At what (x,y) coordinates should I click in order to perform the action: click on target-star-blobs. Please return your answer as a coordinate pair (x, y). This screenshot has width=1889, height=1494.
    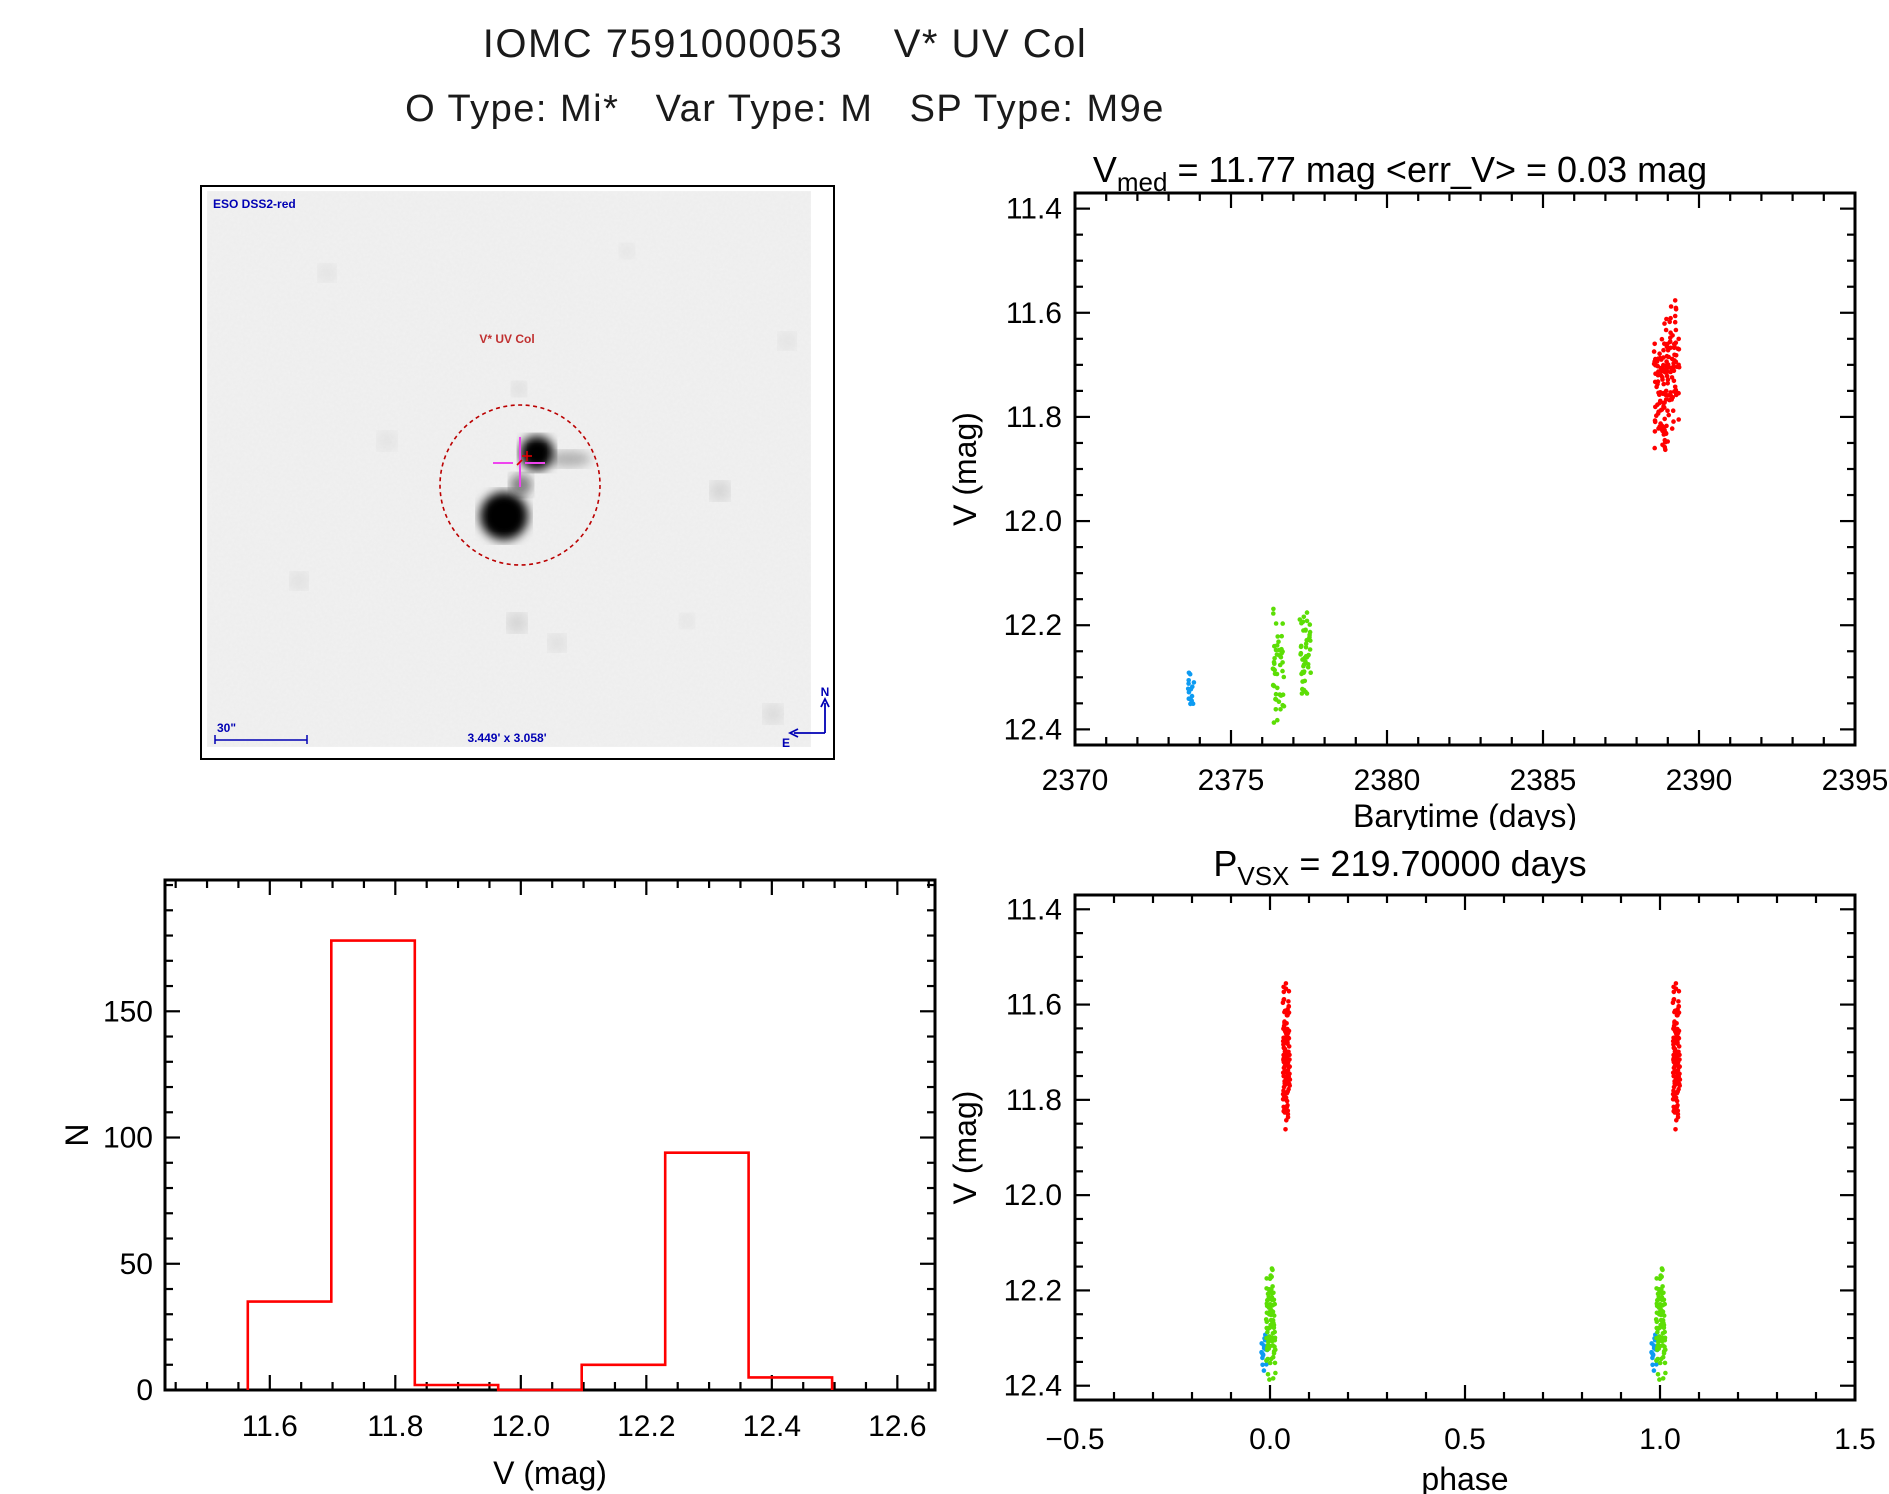
    Looking at the image, I should click on (535, 534).